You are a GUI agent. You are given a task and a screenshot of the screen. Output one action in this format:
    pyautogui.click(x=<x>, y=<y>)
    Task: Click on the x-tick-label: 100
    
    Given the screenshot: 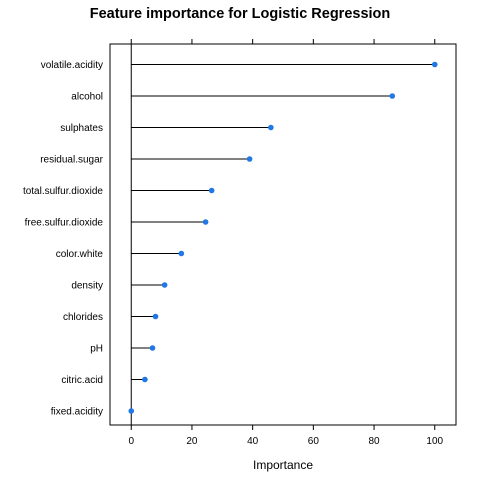 What is the action you would take?
    pyautogui.click(x=434, y=441)
    